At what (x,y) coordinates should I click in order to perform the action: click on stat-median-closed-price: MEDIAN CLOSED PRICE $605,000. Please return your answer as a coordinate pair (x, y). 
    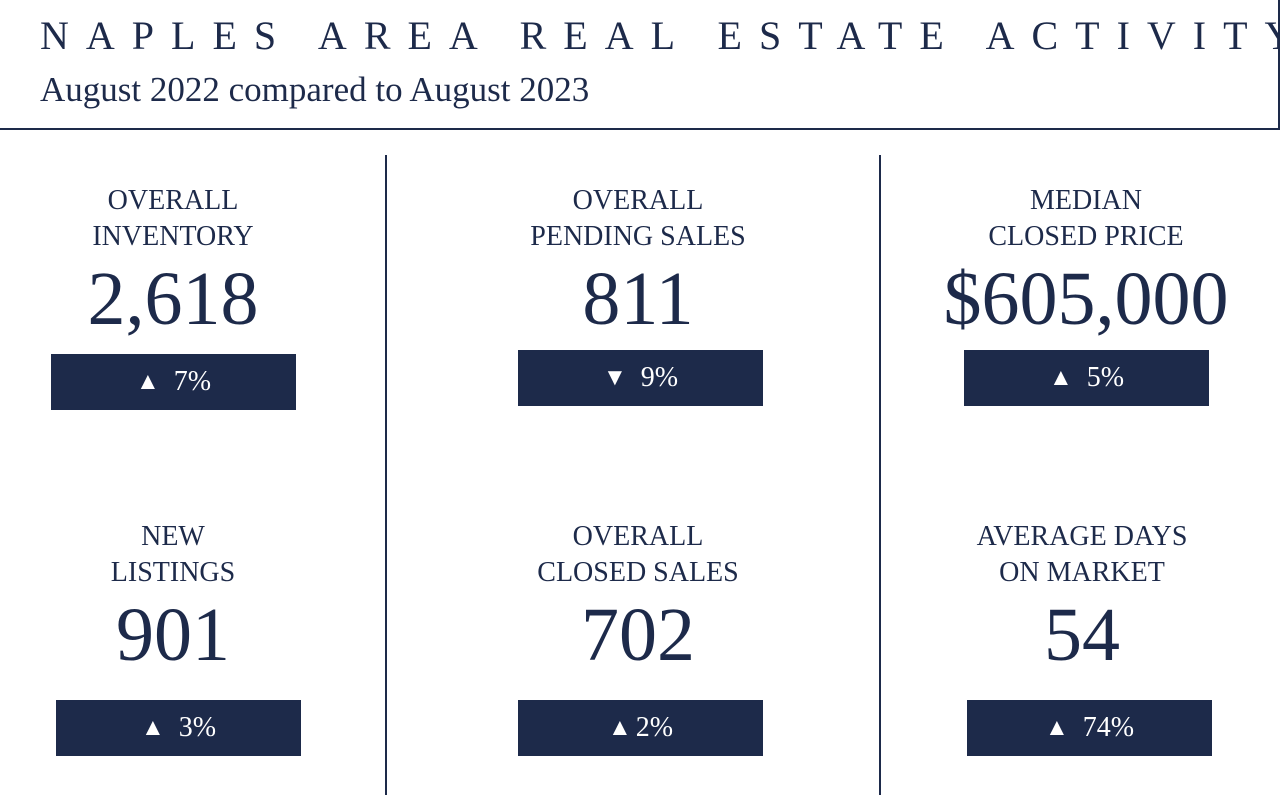
    Looking at the image, I should click on (1086, 261).